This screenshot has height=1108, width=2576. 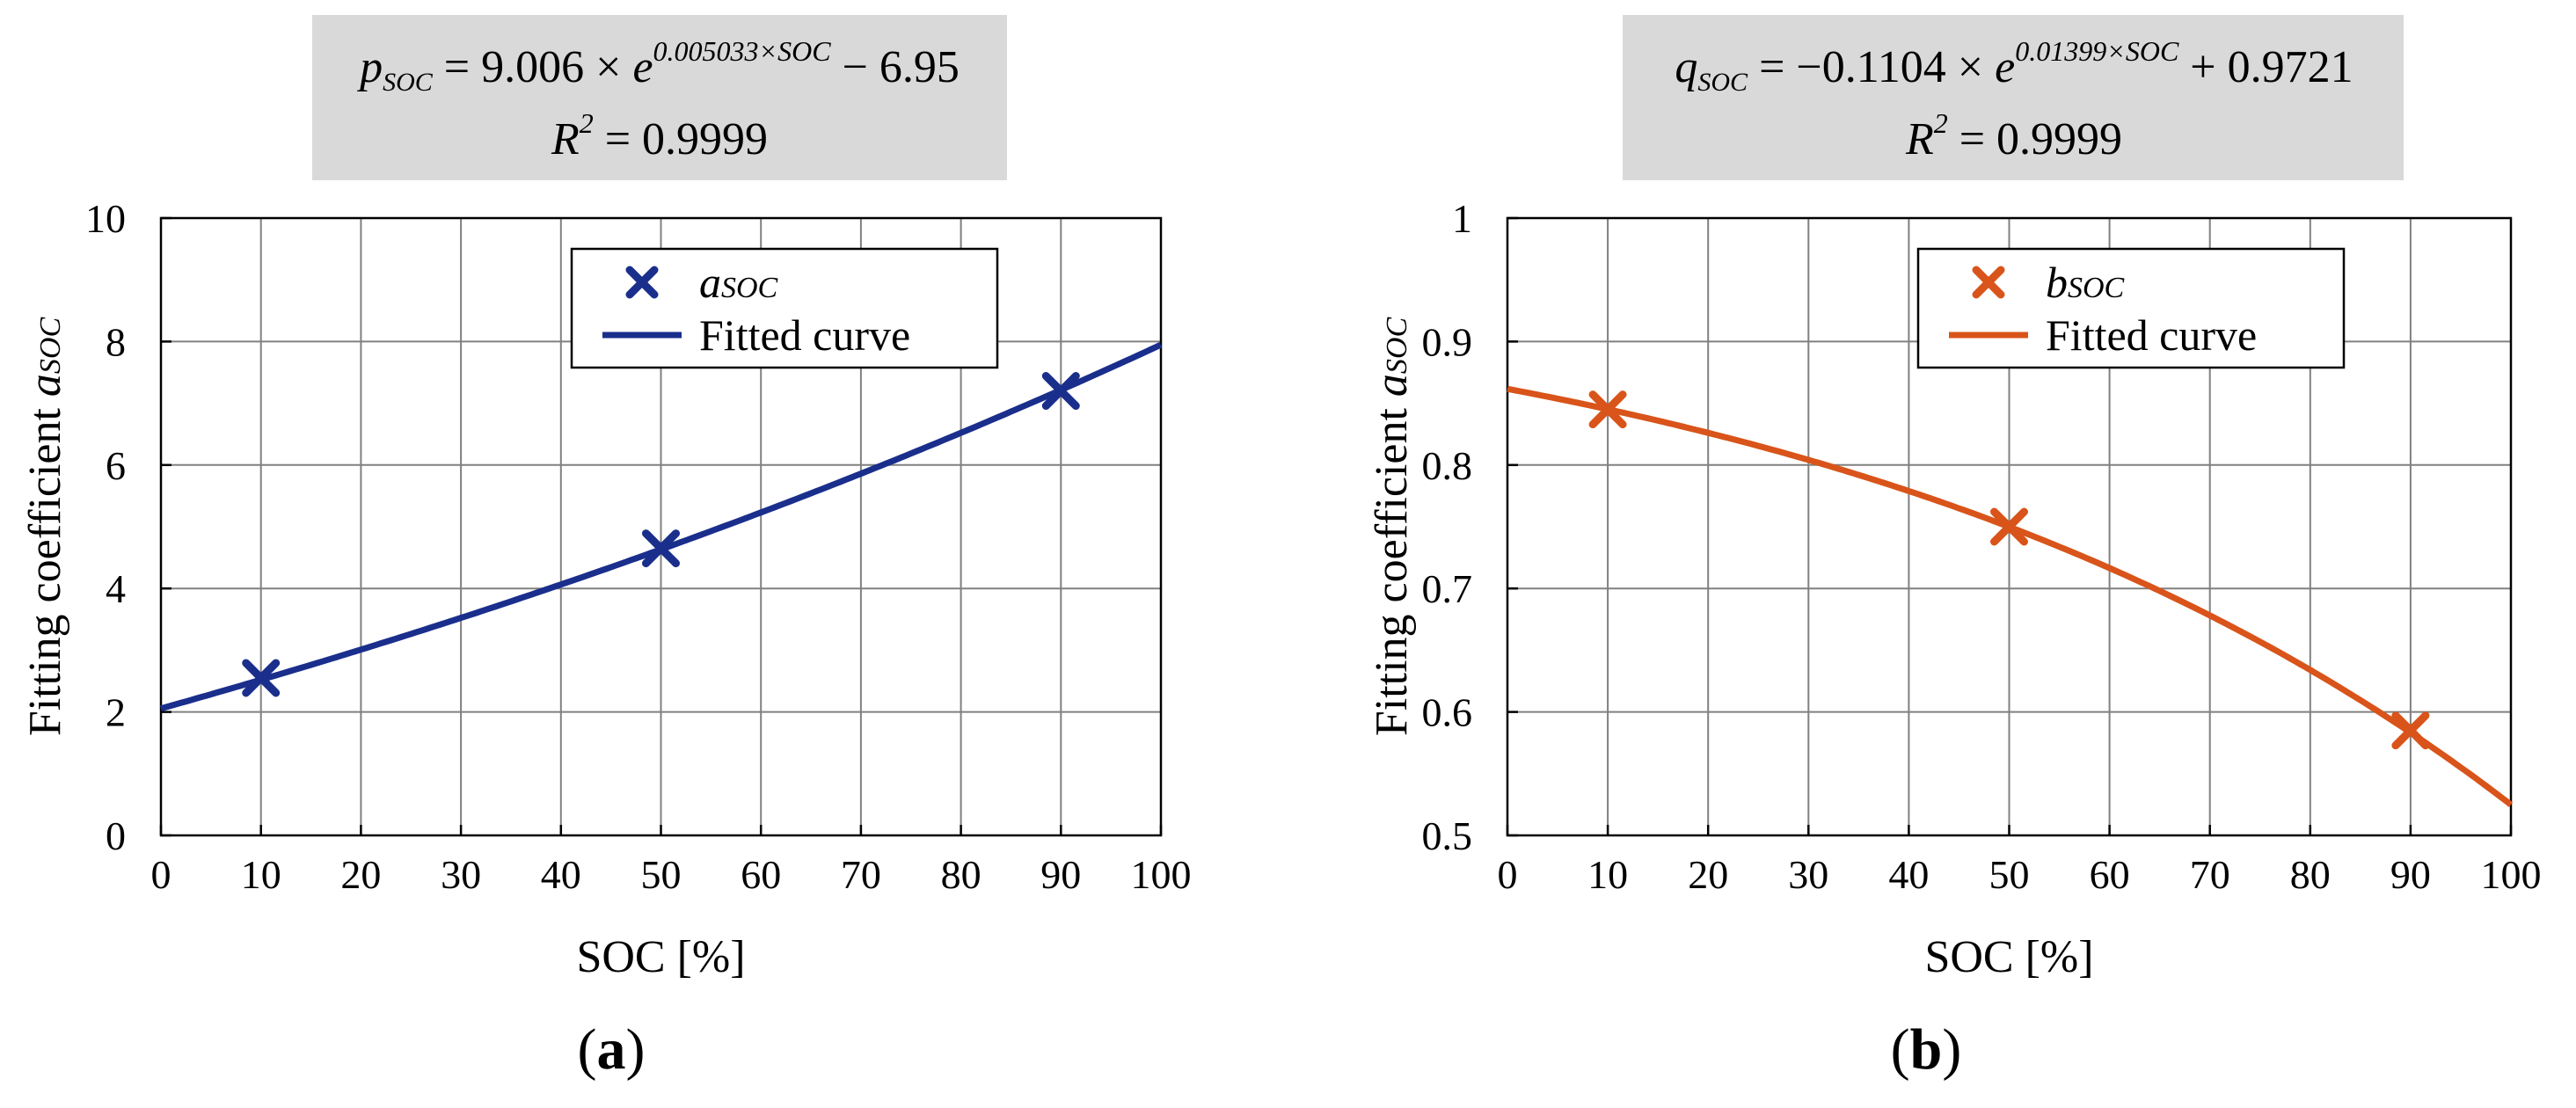 What do you see at coordinates (116, 465) in the screenshot?
I see `y-tick-label: 6` at bounding box center [116, 465].